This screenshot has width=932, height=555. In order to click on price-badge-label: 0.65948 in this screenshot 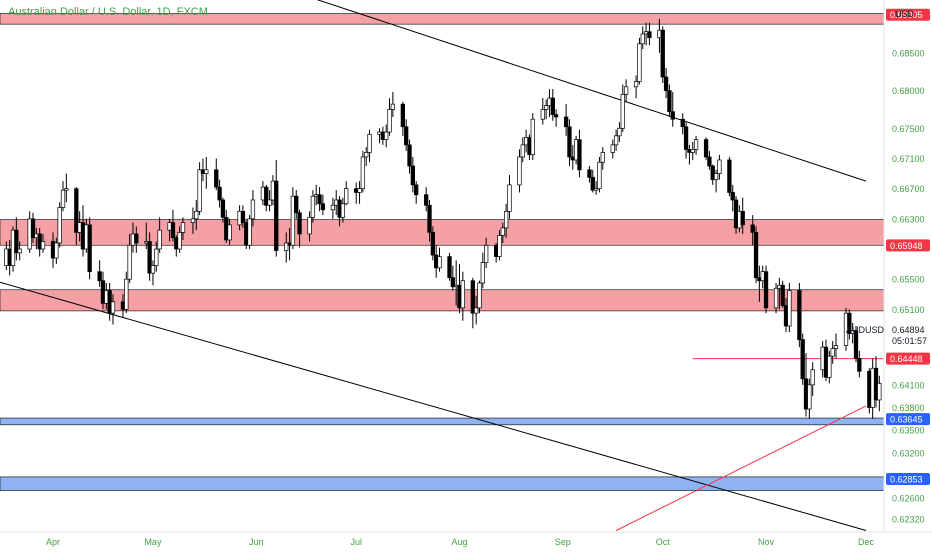, I will do `click(906, 246)`.